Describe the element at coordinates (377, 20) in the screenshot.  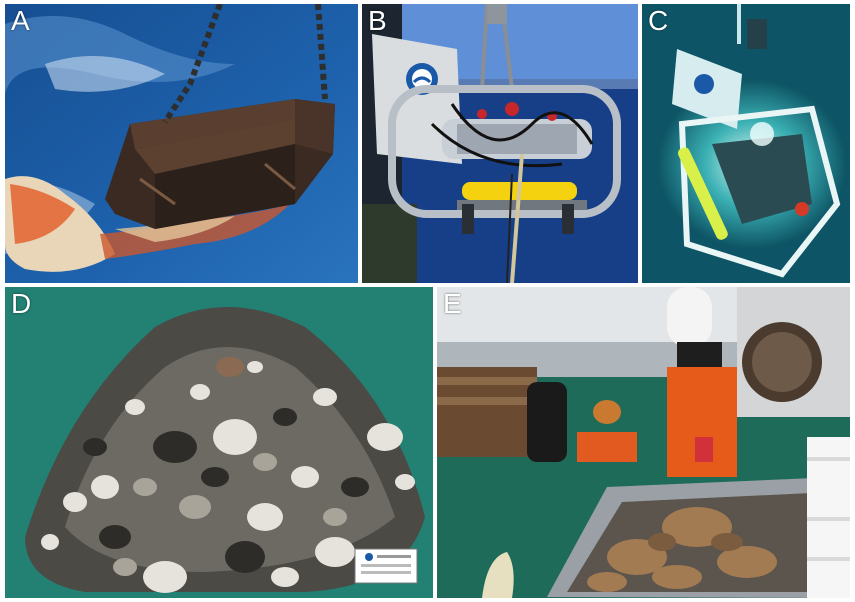
I see `panel-label-b: B` at that location.